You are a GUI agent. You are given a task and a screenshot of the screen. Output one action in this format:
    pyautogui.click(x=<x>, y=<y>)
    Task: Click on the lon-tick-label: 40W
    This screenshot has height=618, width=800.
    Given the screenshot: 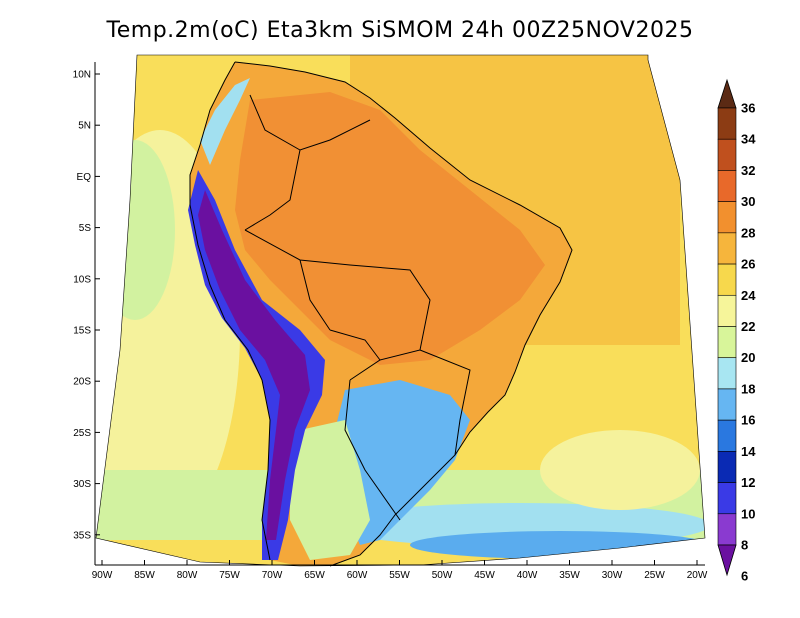 What is the action you would take?
    pyautogui.click(x=527, y=575)
    